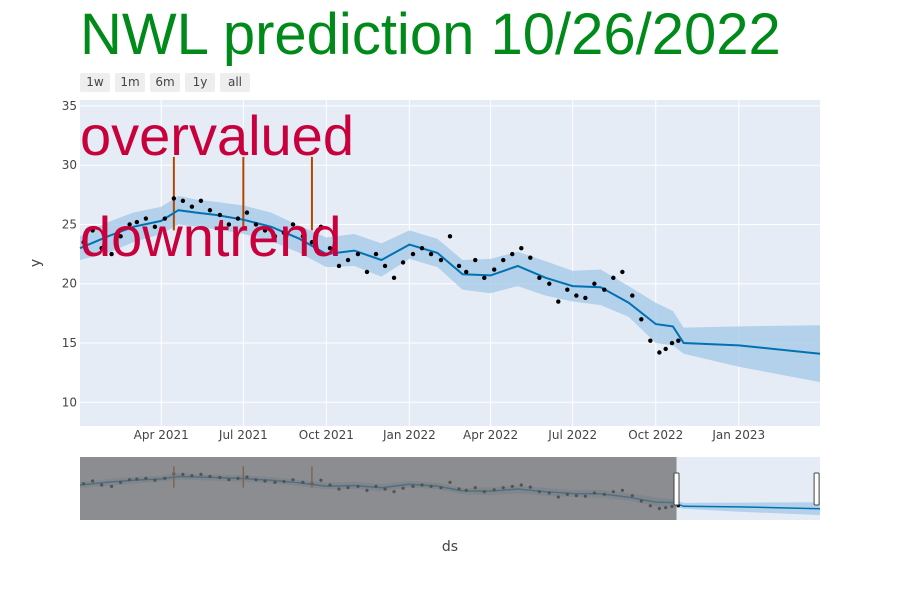 Image resolution: width=900 pixels, height=600 pixels. What do you see at coordinates (816, 489) in the screenshot?
I see `range-slider-right-handle` at bounding box center [816, 489].